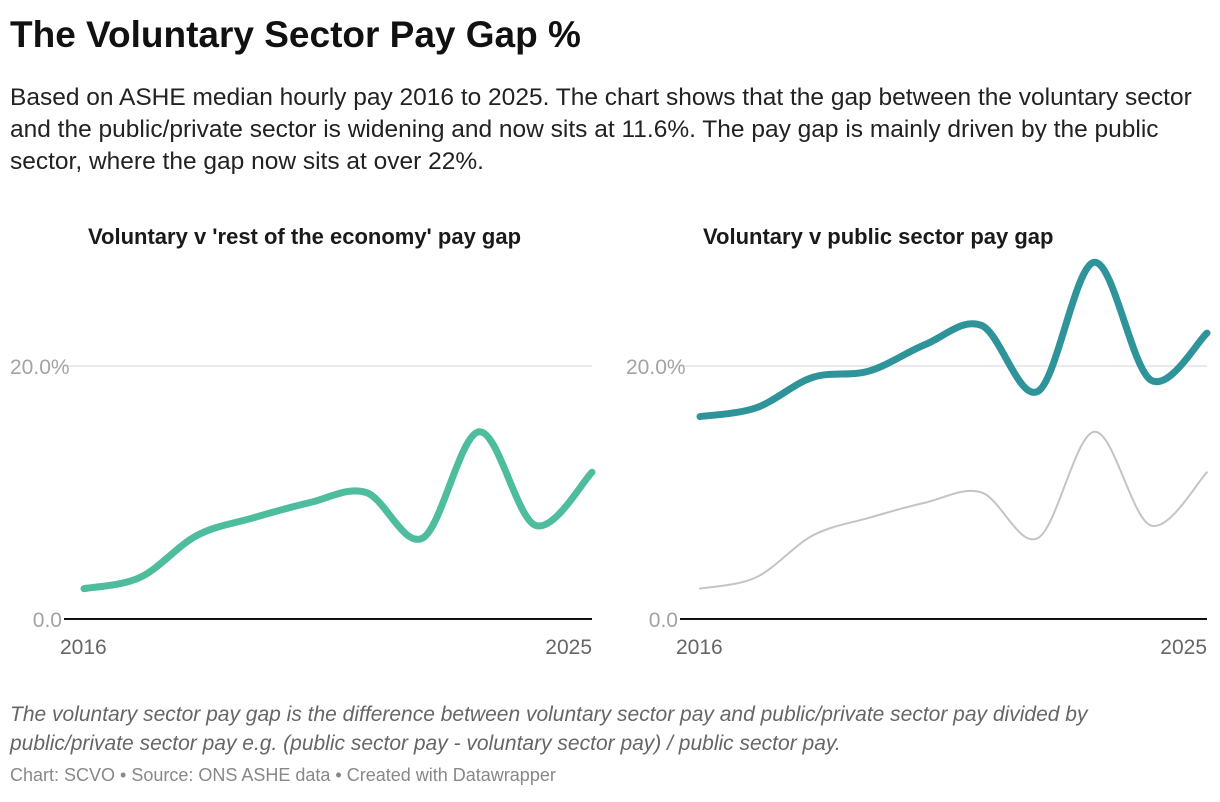  Describe the element at coordinates (295, 34) in the screenshot. I see `chart-title: The Voluntary Sector Pay Gap %` at that location.